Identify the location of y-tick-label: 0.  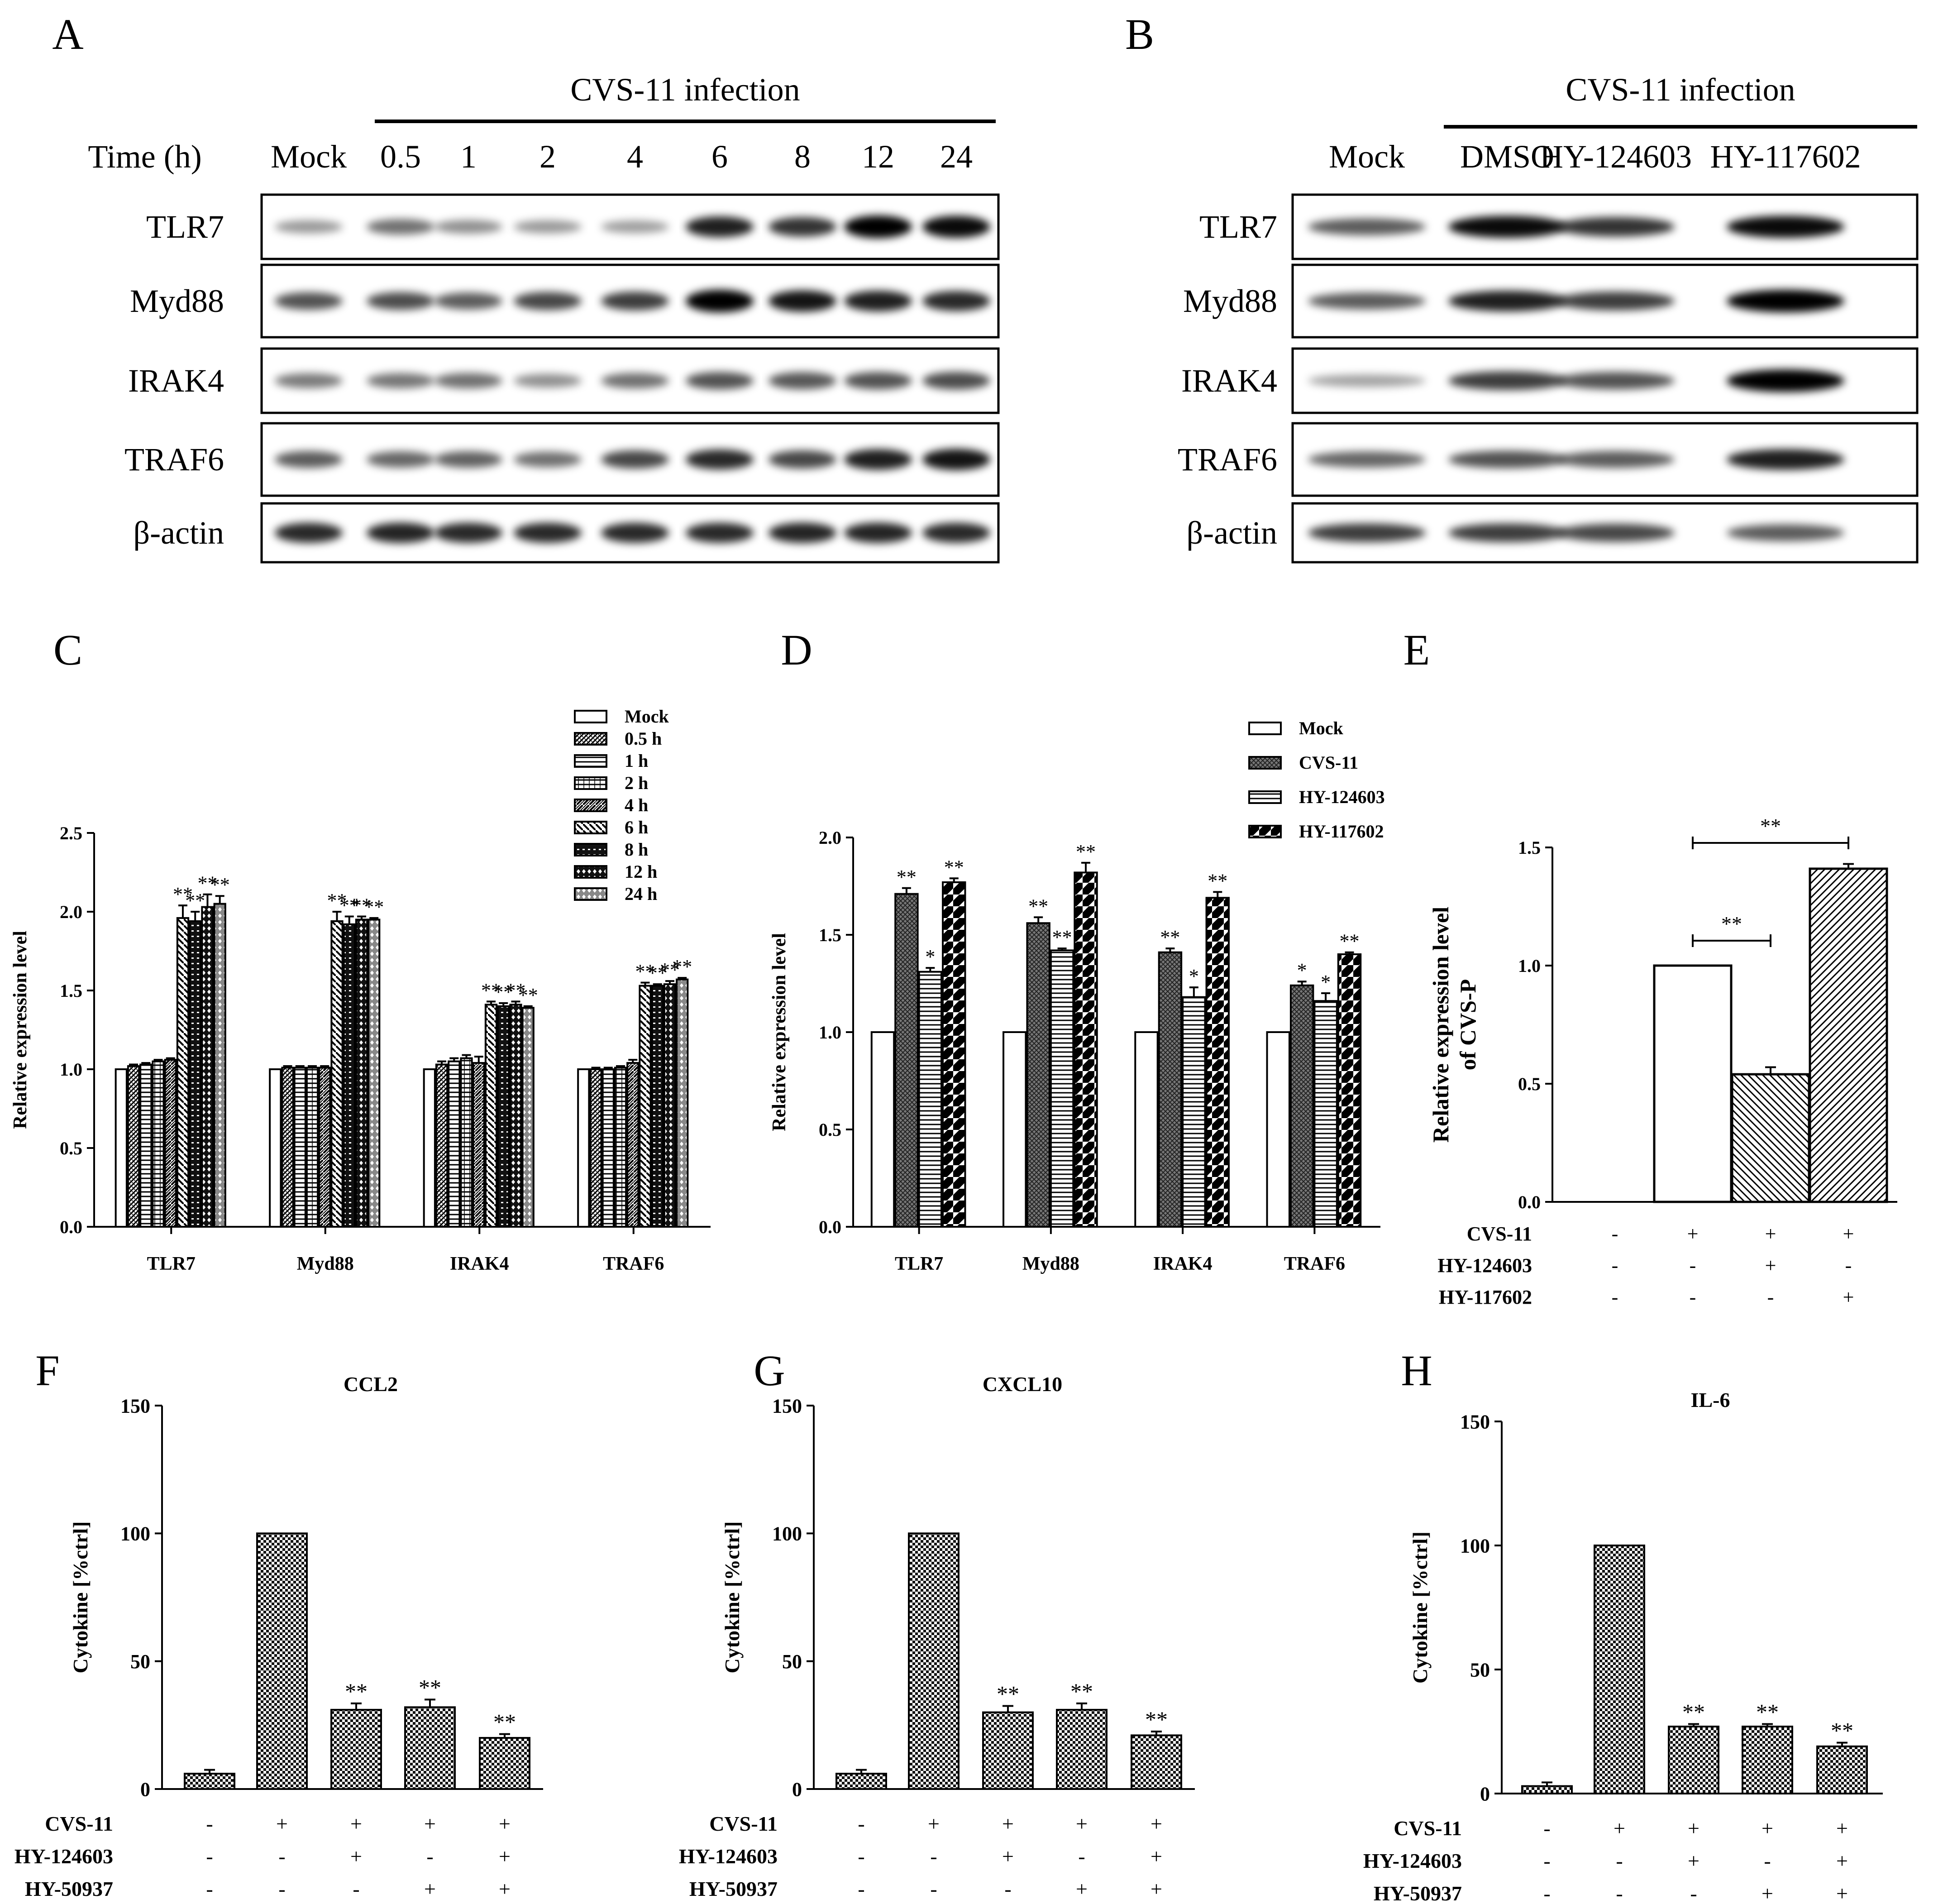
(145, 1789).